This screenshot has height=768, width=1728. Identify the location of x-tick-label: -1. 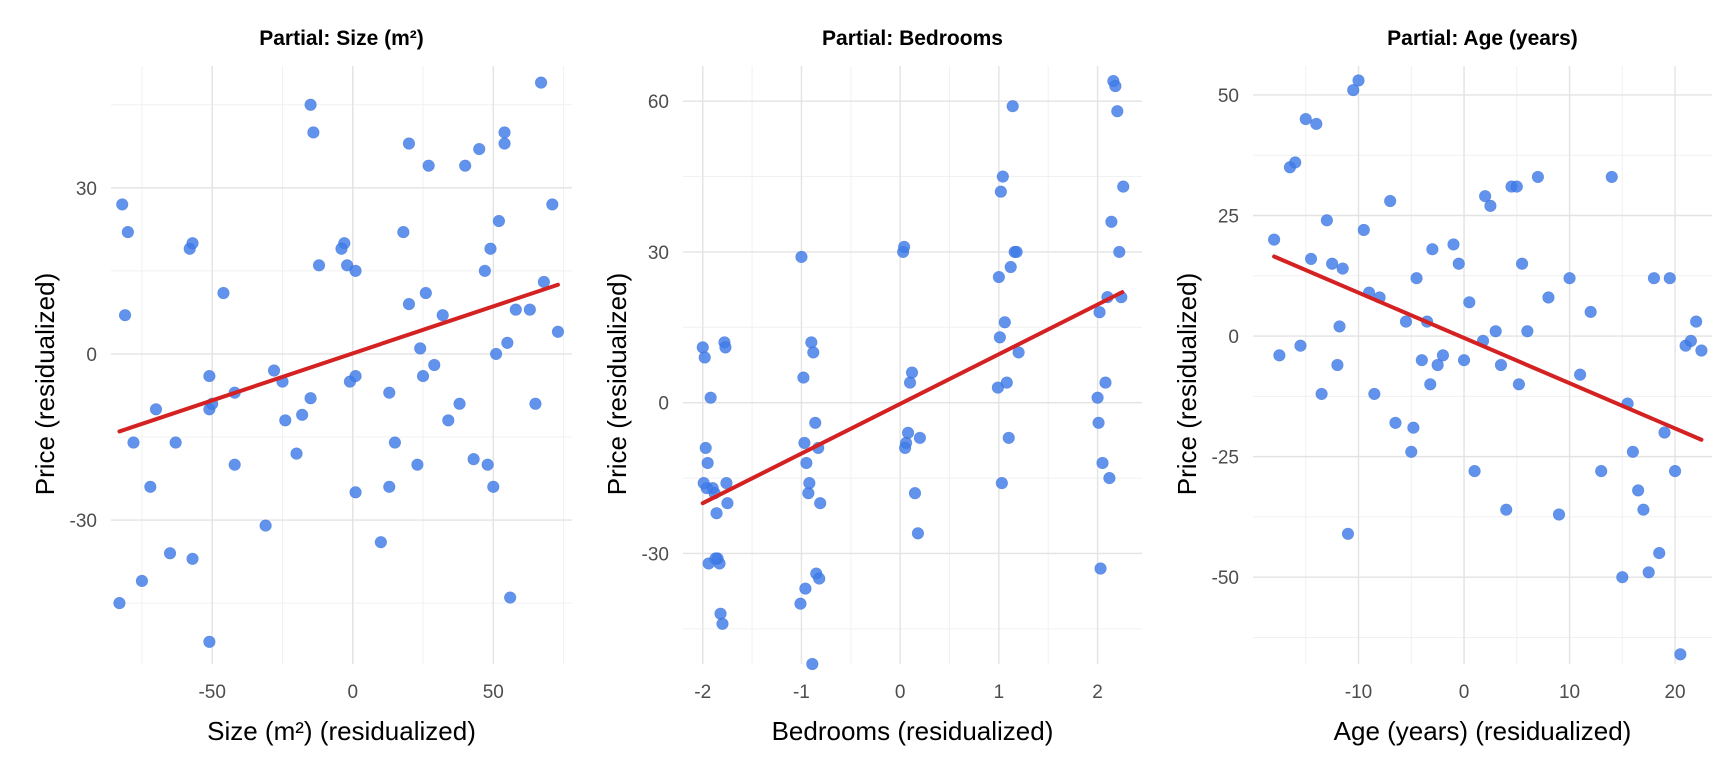
(801, 692).